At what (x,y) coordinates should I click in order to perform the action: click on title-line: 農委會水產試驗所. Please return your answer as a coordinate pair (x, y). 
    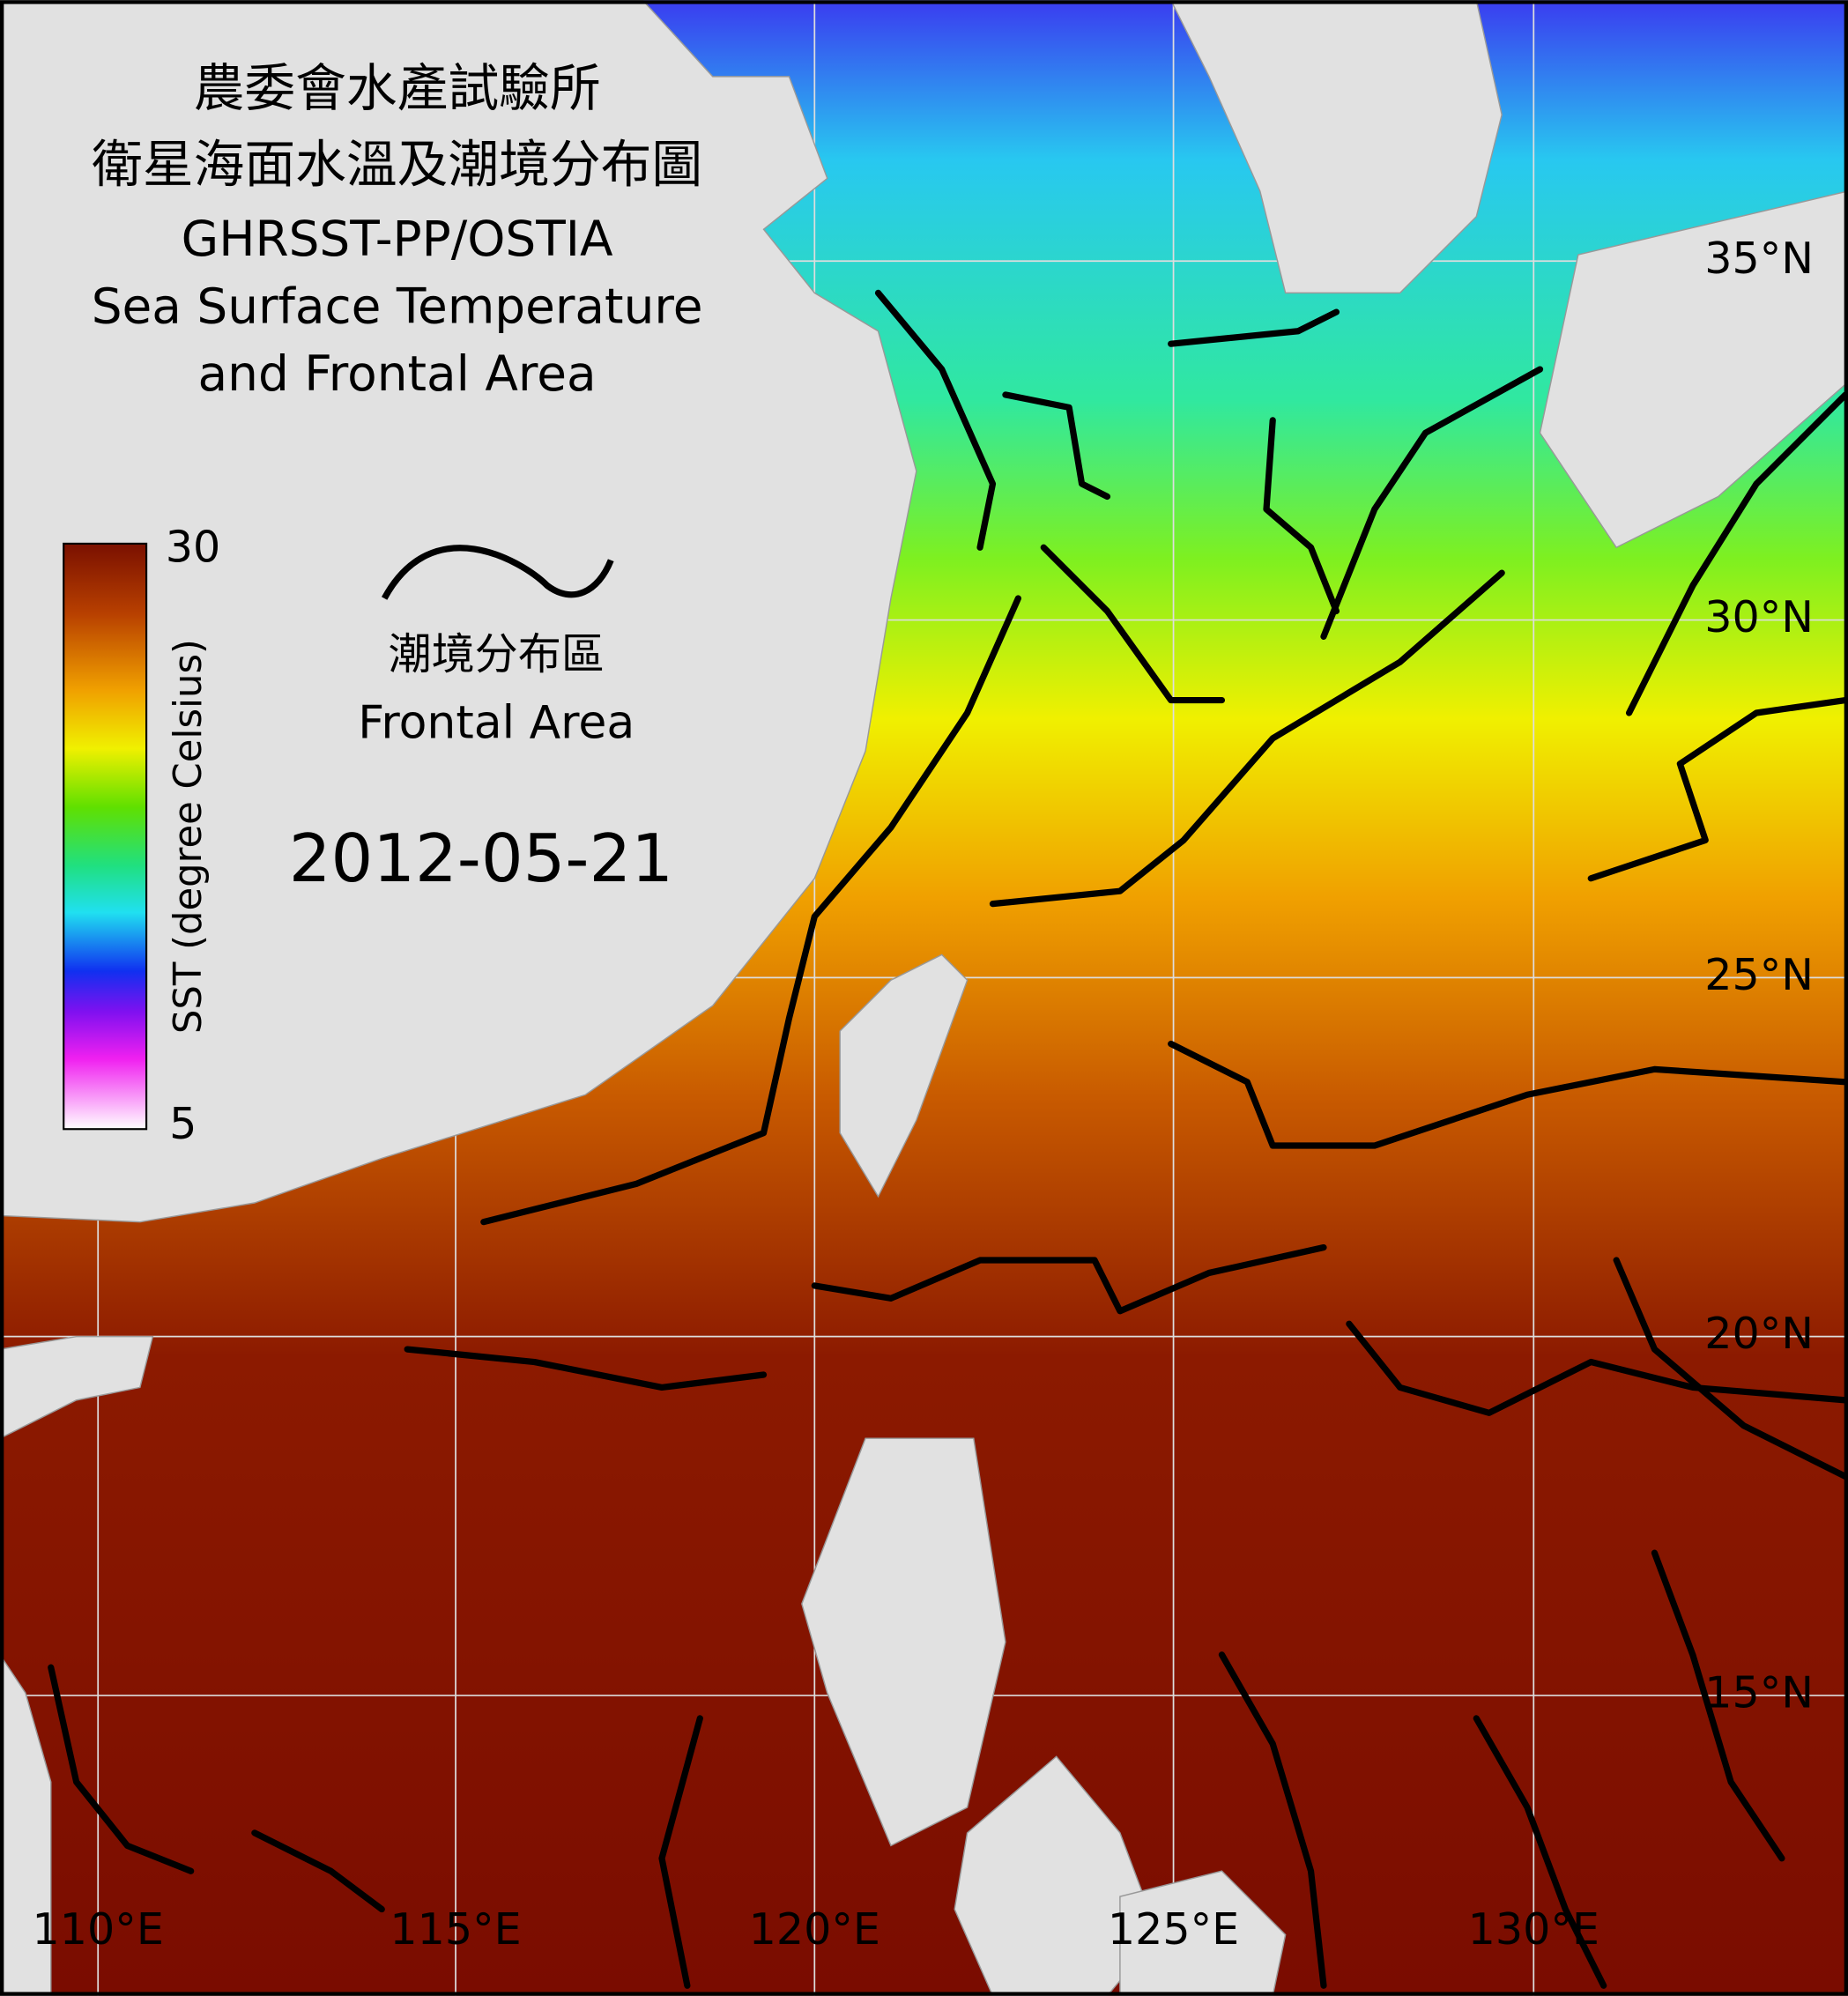
    Looking at the image, I should click on (397, 88).